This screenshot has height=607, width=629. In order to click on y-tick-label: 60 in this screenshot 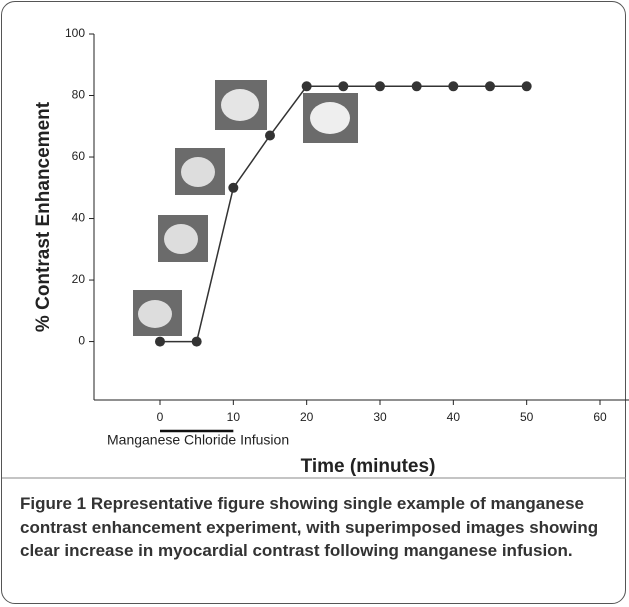, I will do `click(79, 156)`.